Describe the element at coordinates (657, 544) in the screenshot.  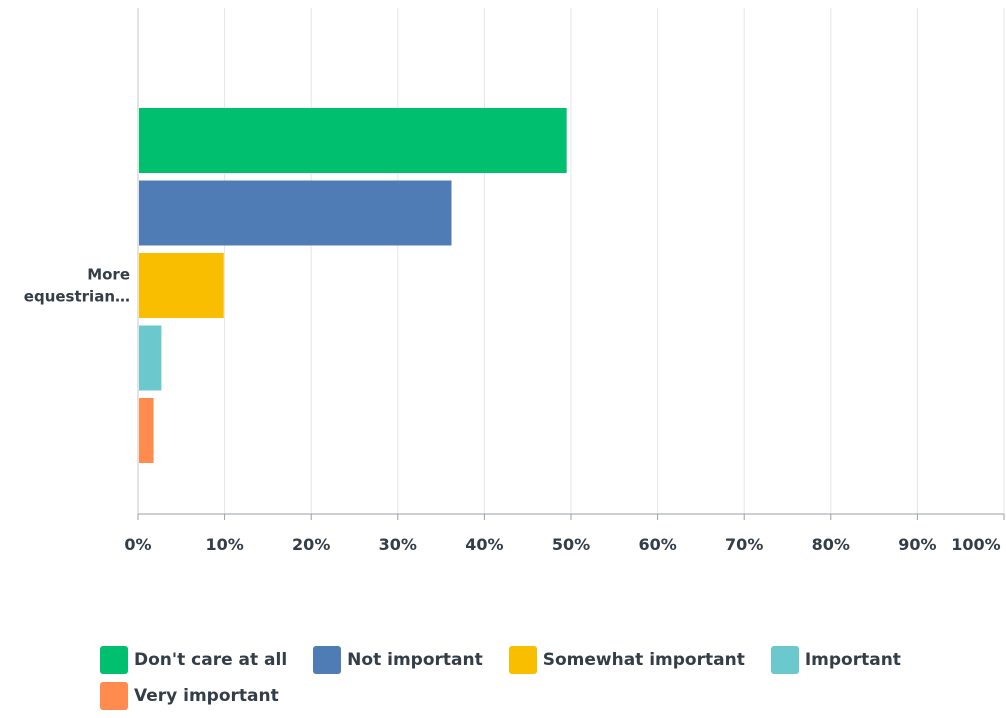
I see `x-tick-label: 60%` at that location.